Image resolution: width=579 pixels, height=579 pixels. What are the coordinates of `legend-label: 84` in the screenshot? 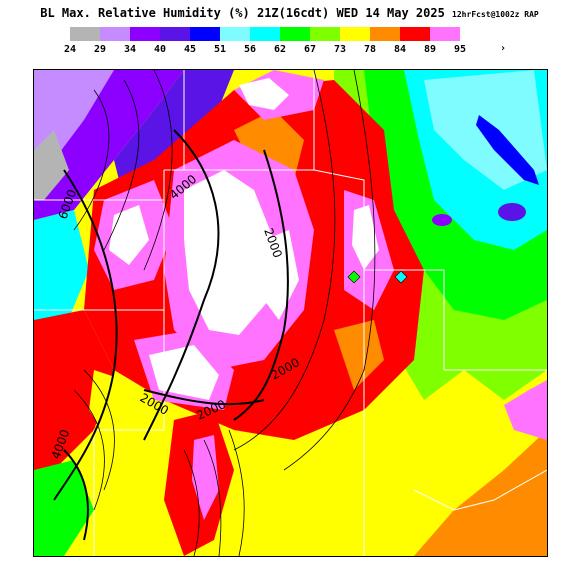 It's located at (400, 49).